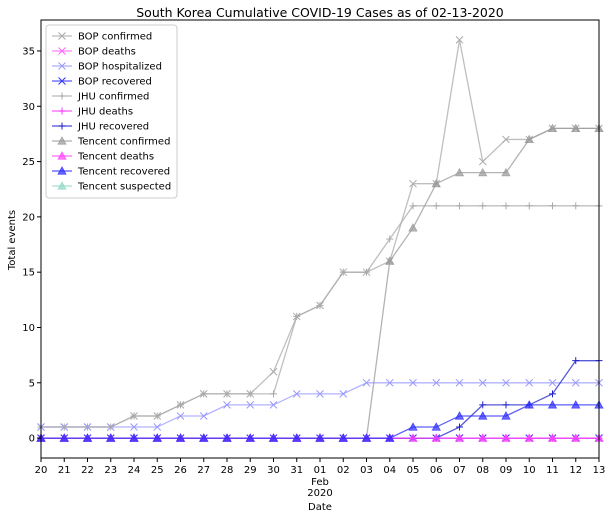 The image size is (612, 519). What do you see at coordinates (100, 127) in the screenshot?
I see `legend-entry: JHU recovered` at bounding box center [100, 127].